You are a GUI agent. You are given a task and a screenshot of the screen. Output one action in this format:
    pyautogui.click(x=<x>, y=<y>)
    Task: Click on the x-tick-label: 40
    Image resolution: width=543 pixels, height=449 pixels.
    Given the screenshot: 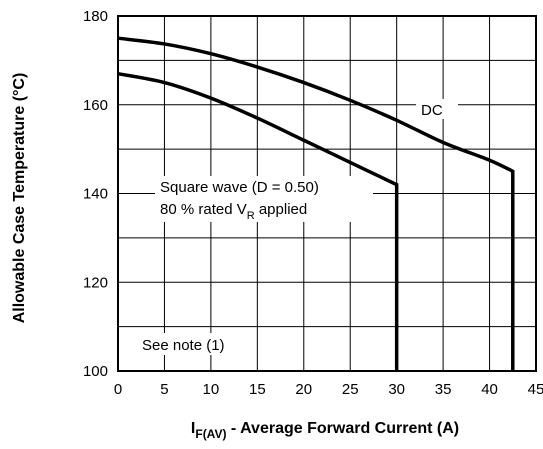 What is the action you would take?
    pyautogui.click(x=489, y=389)
    